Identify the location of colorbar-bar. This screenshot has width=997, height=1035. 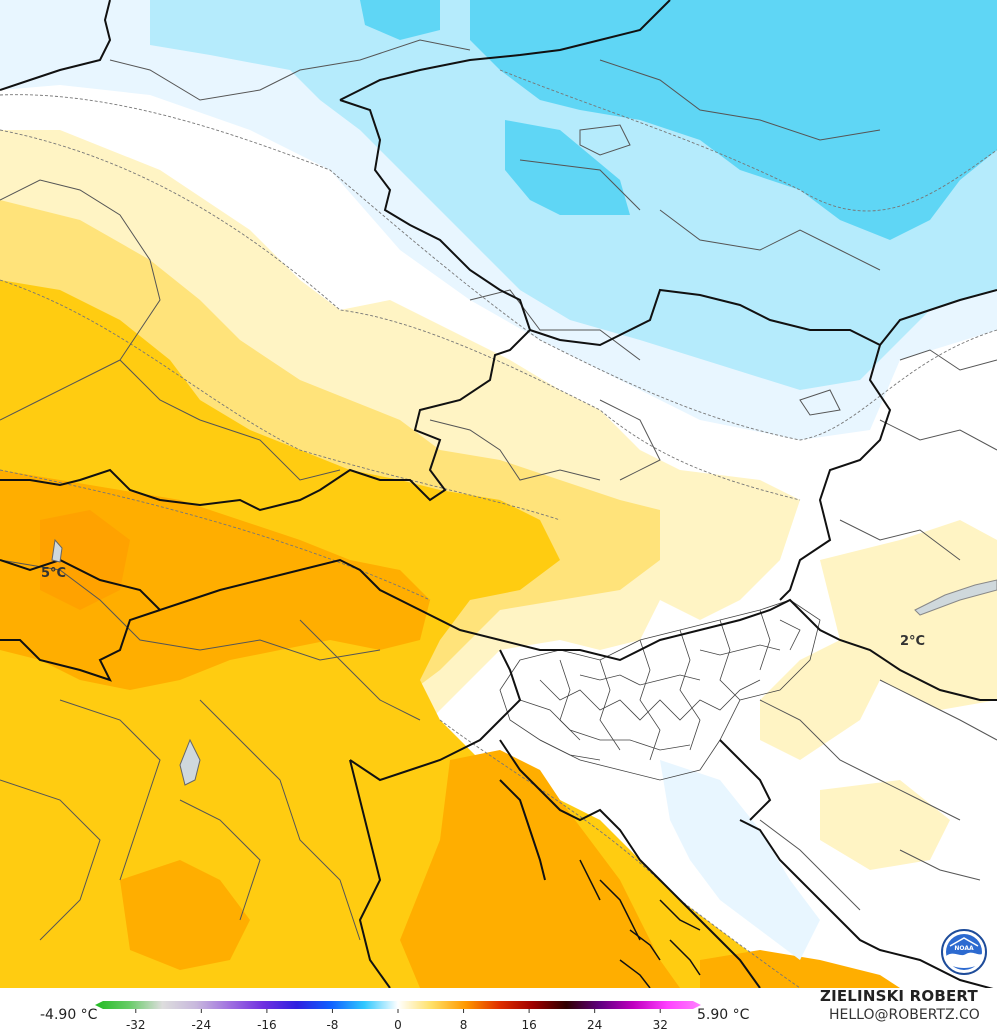
(398, 1005).